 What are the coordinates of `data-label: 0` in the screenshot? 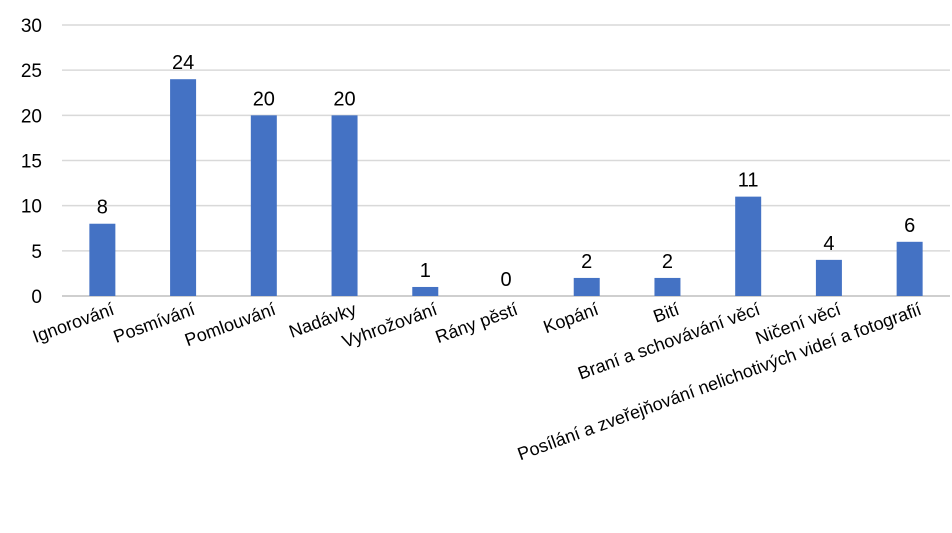 It's located at (505, 280).